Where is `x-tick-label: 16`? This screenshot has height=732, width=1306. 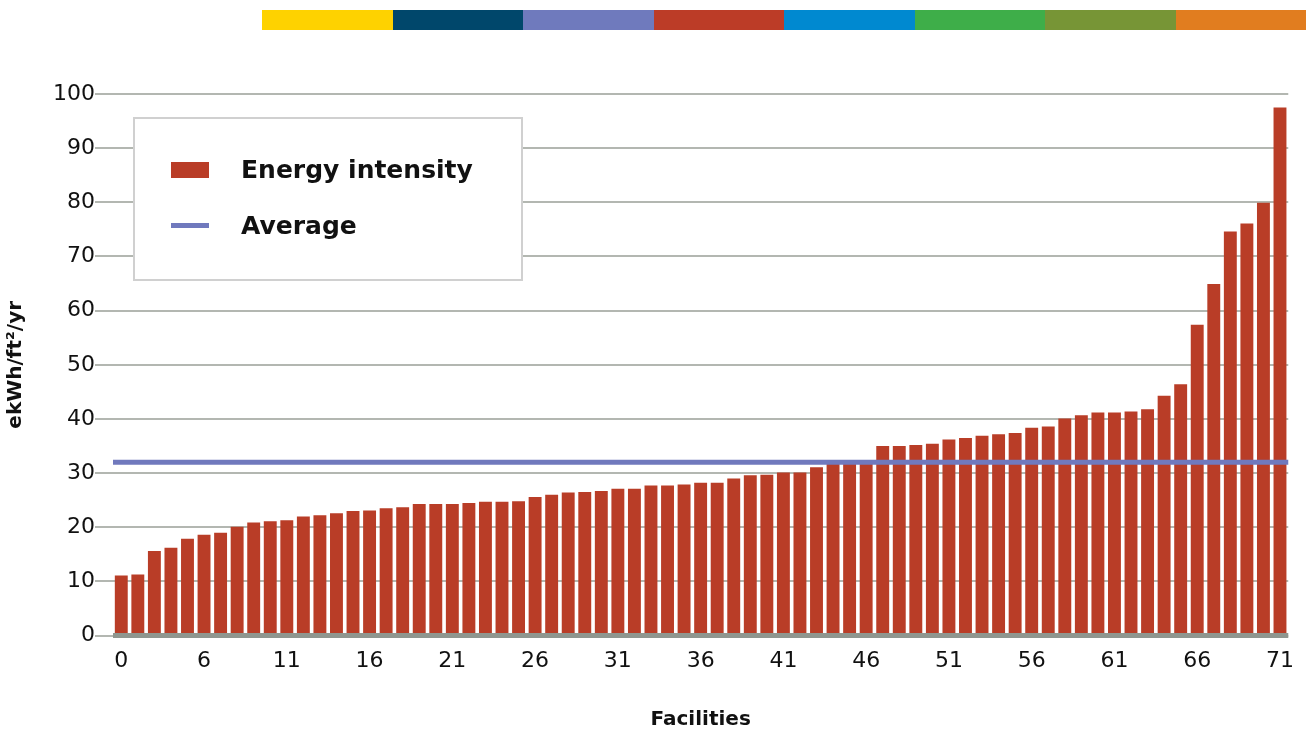 x-tick-label: 16 is located at coordinates (369, 659).